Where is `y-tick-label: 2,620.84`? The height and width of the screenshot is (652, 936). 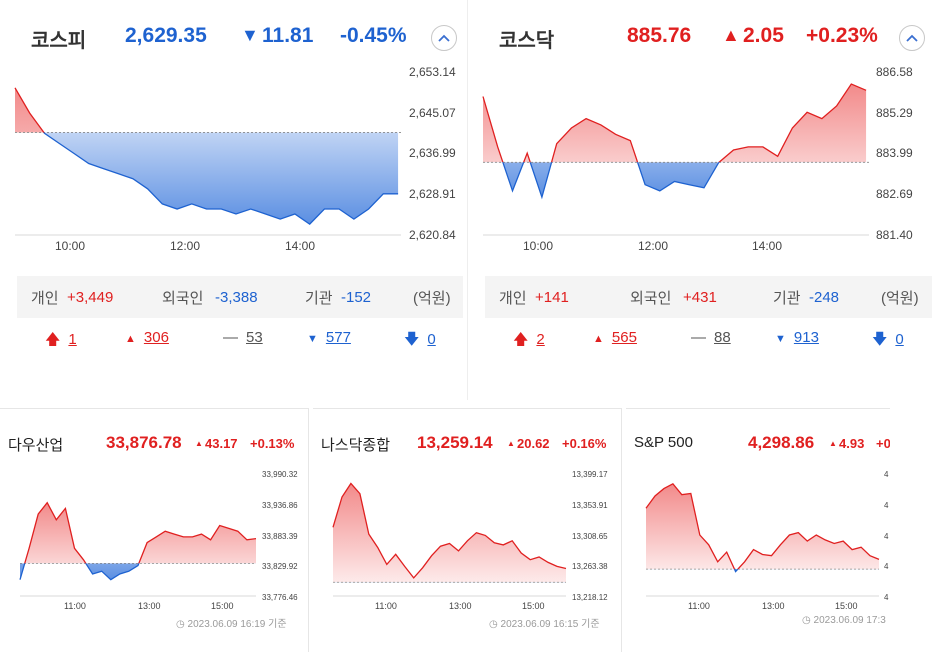
y-tick-label: 2,620.84 is located at coordinates (432, 235).